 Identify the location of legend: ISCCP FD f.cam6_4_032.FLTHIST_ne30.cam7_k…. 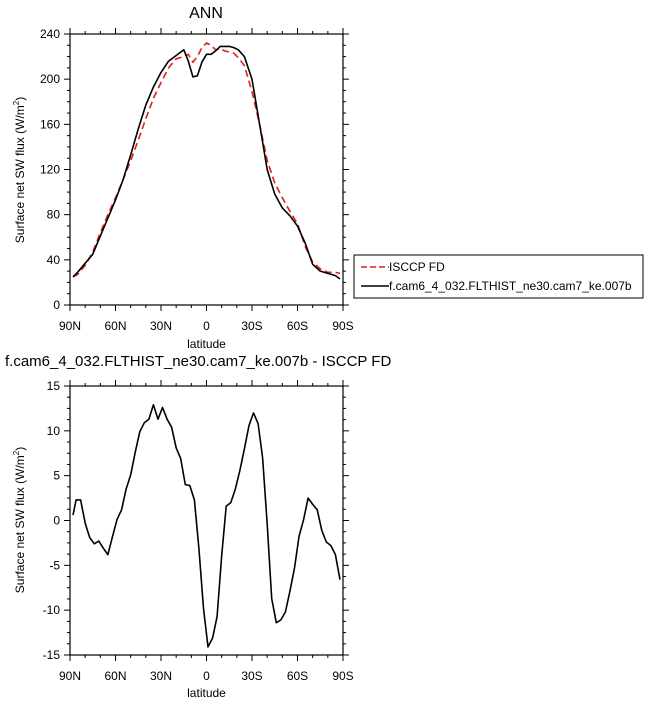
(498, 276).